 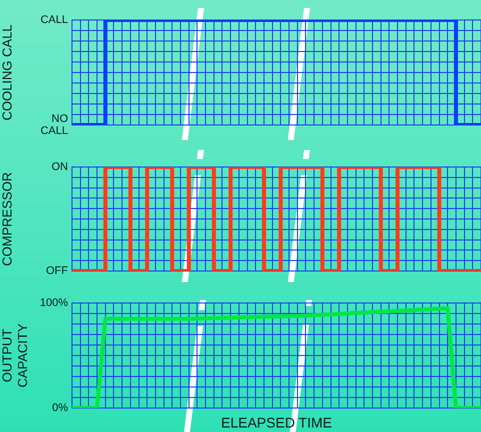 I want to click on y-tick-label: 0%, so click(x=60, y=408).